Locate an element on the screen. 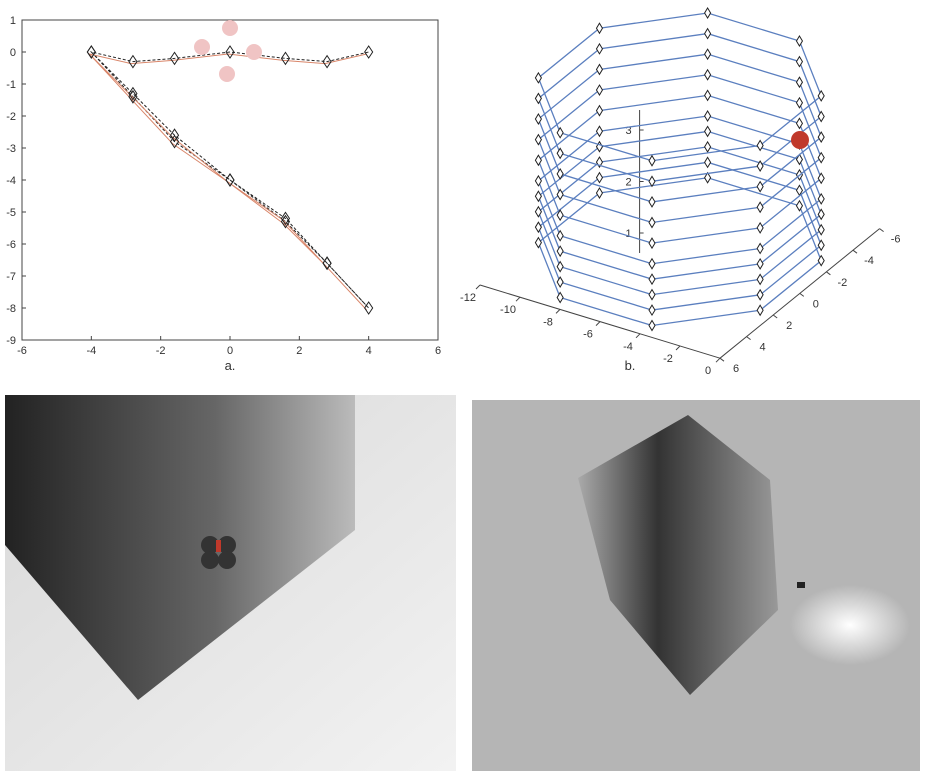  y-tick-label: -8 is located at coordinates (11, 309).